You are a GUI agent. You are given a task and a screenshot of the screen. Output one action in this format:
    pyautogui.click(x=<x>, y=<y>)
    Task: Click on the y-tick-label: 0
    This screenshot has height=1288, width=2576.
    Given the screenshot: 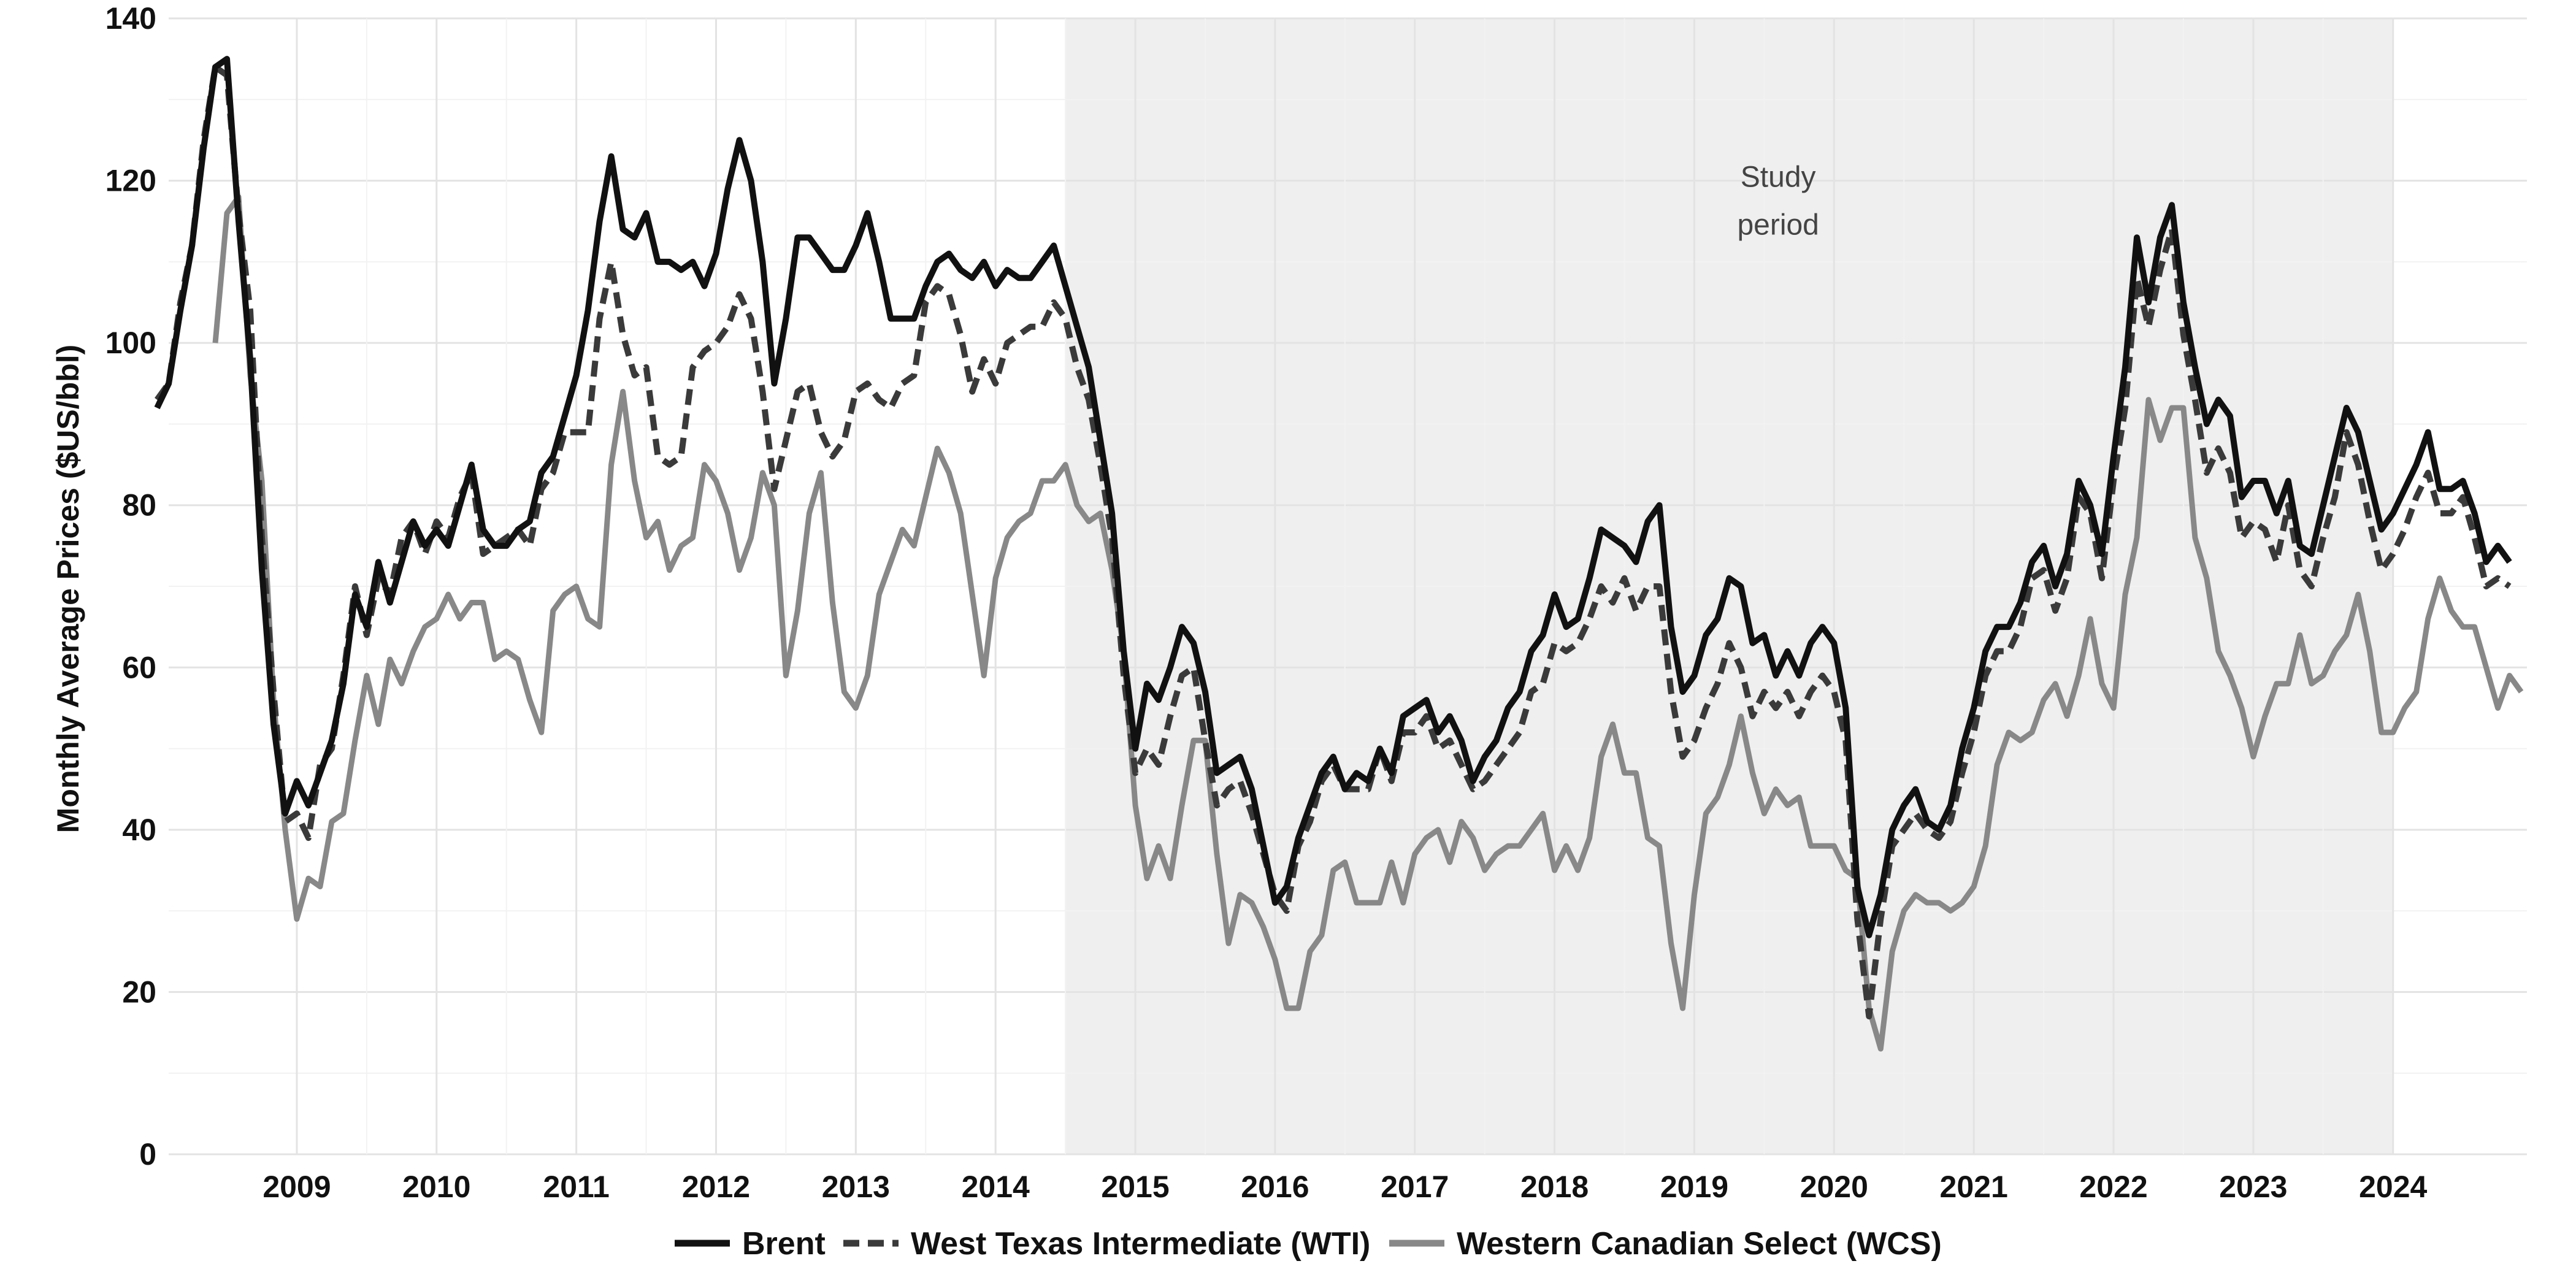 What is the action you would take?
    pyautogui.click(x=147, y=1154)
    